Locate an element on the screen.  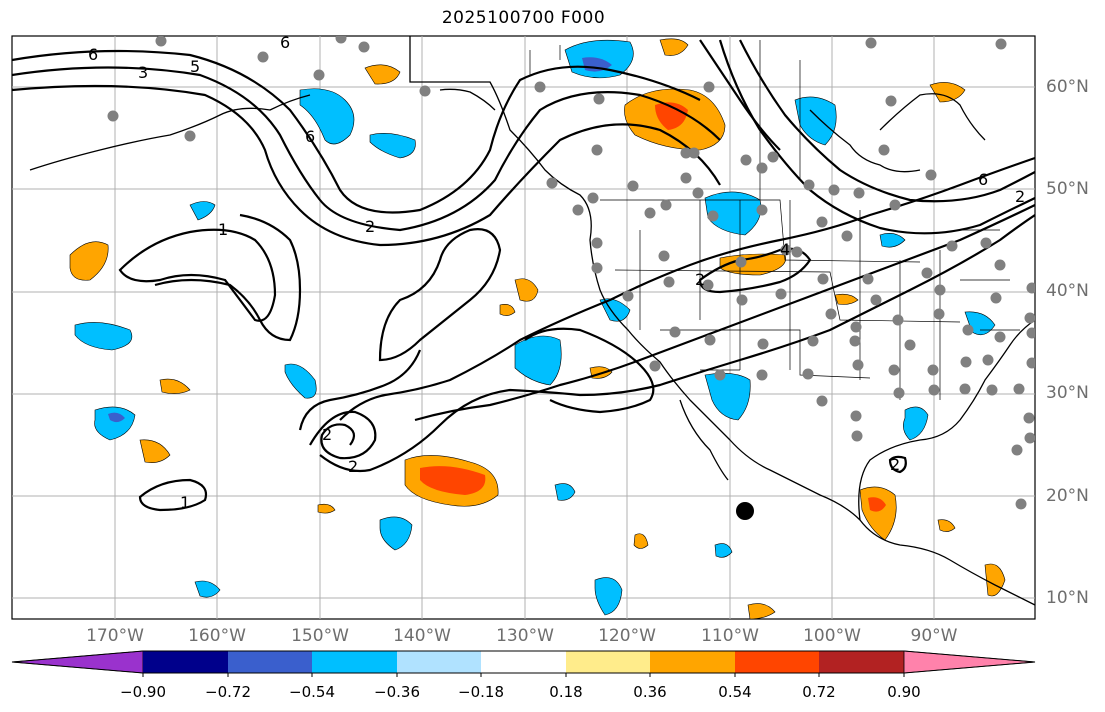
lon-label-110w: 110°W is located at coordinates (730, 636).